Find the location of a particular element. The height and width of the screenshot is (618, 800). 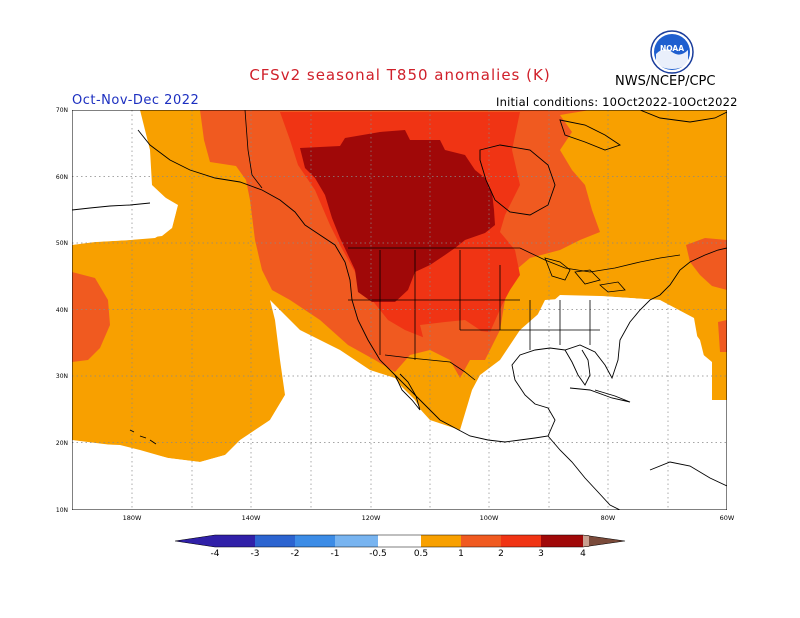

neutral-region-eastern-us is located at coordinates (598, 403).